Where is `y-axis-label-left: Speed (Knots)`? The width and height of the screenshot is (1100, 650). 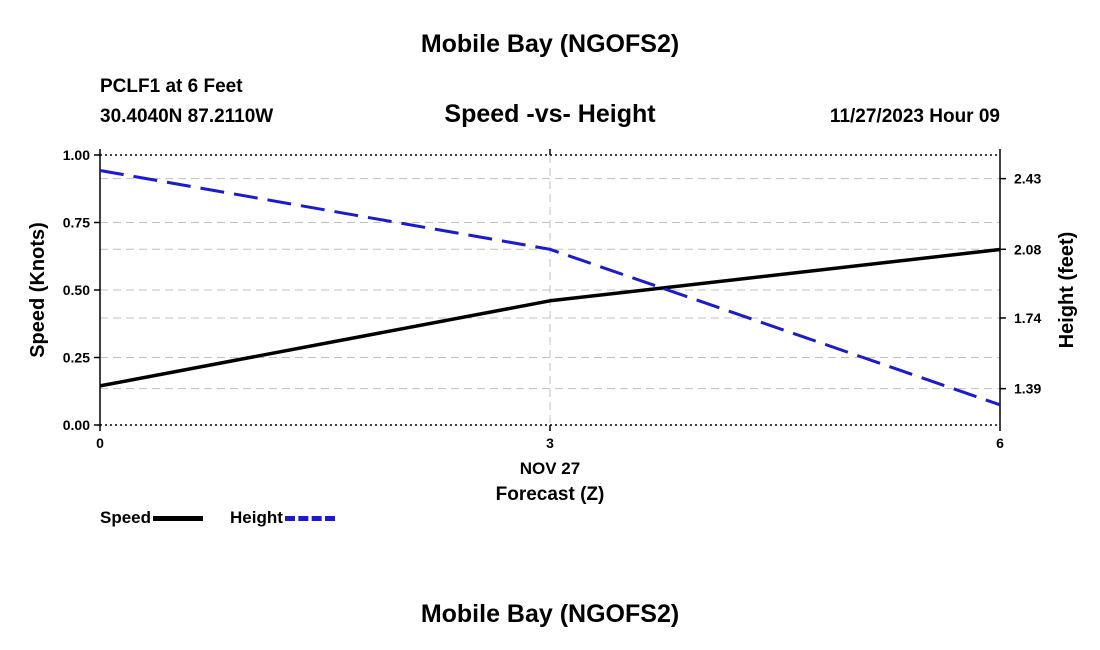 y-axis-label-left: Speed (Knots) is located at coordinates (38, 290).